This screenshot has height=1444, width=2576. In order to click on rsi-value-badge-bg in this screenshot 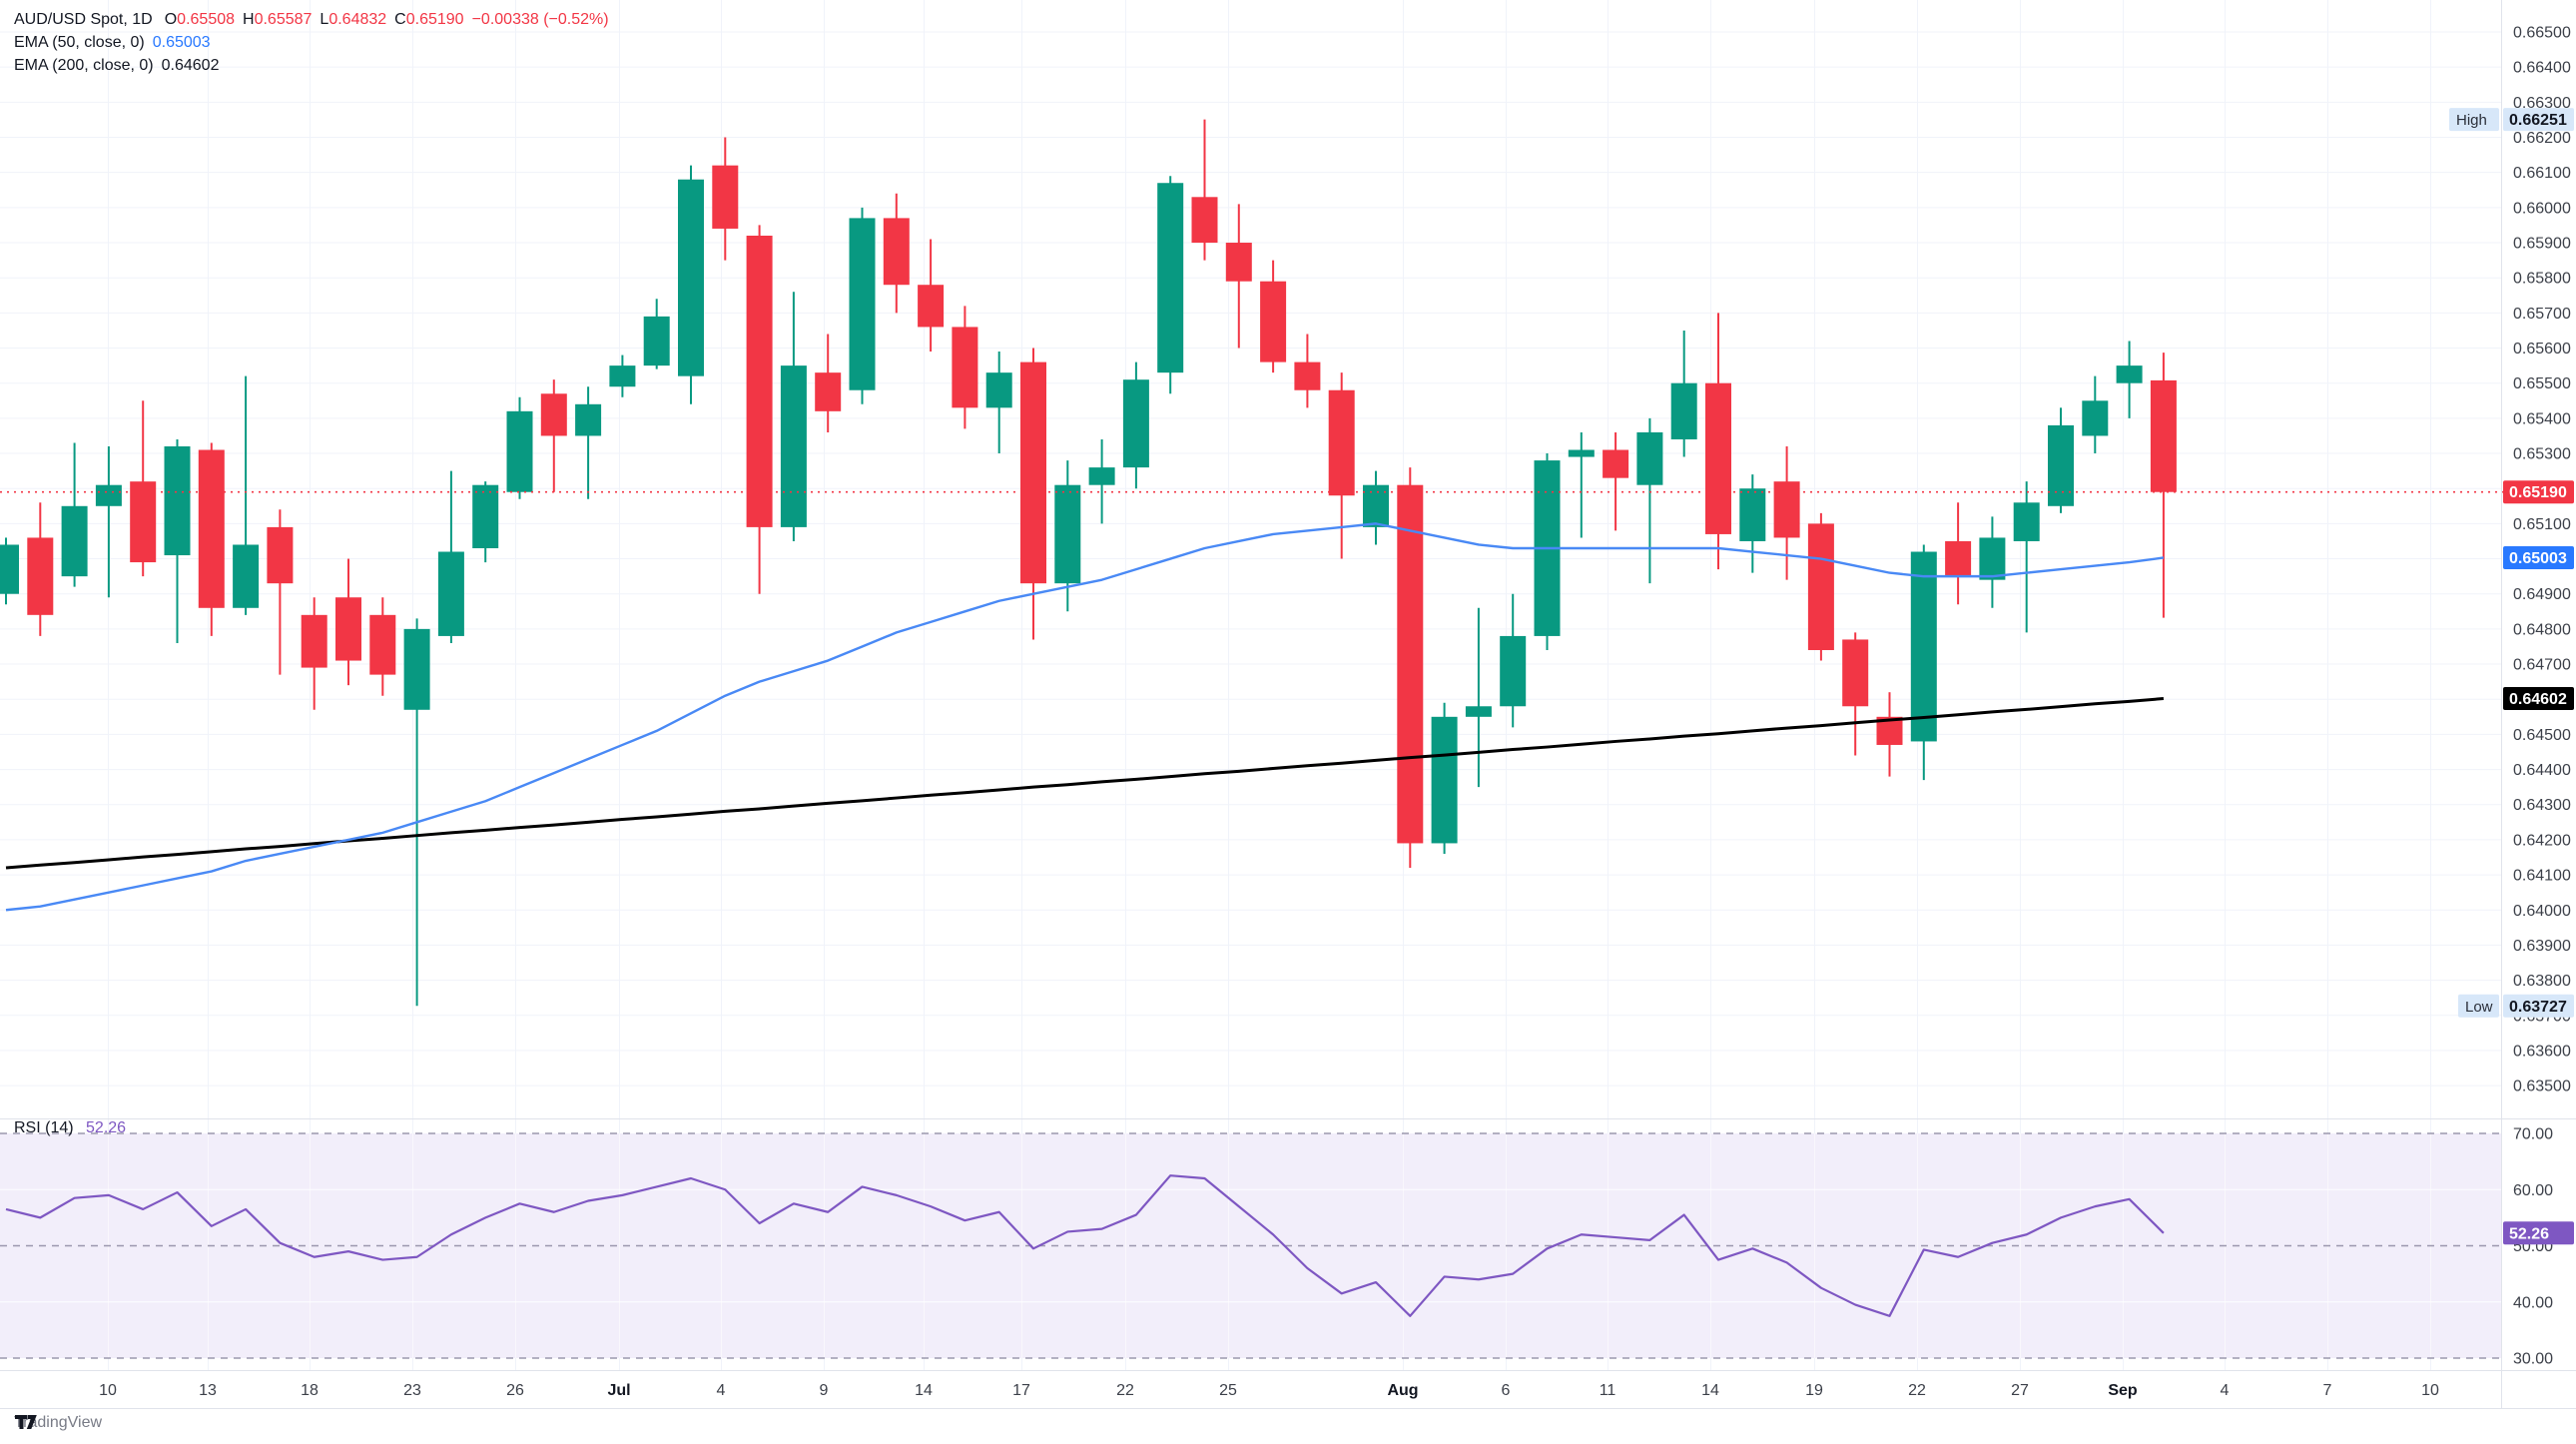, I will do `click(2538, 1233)`.